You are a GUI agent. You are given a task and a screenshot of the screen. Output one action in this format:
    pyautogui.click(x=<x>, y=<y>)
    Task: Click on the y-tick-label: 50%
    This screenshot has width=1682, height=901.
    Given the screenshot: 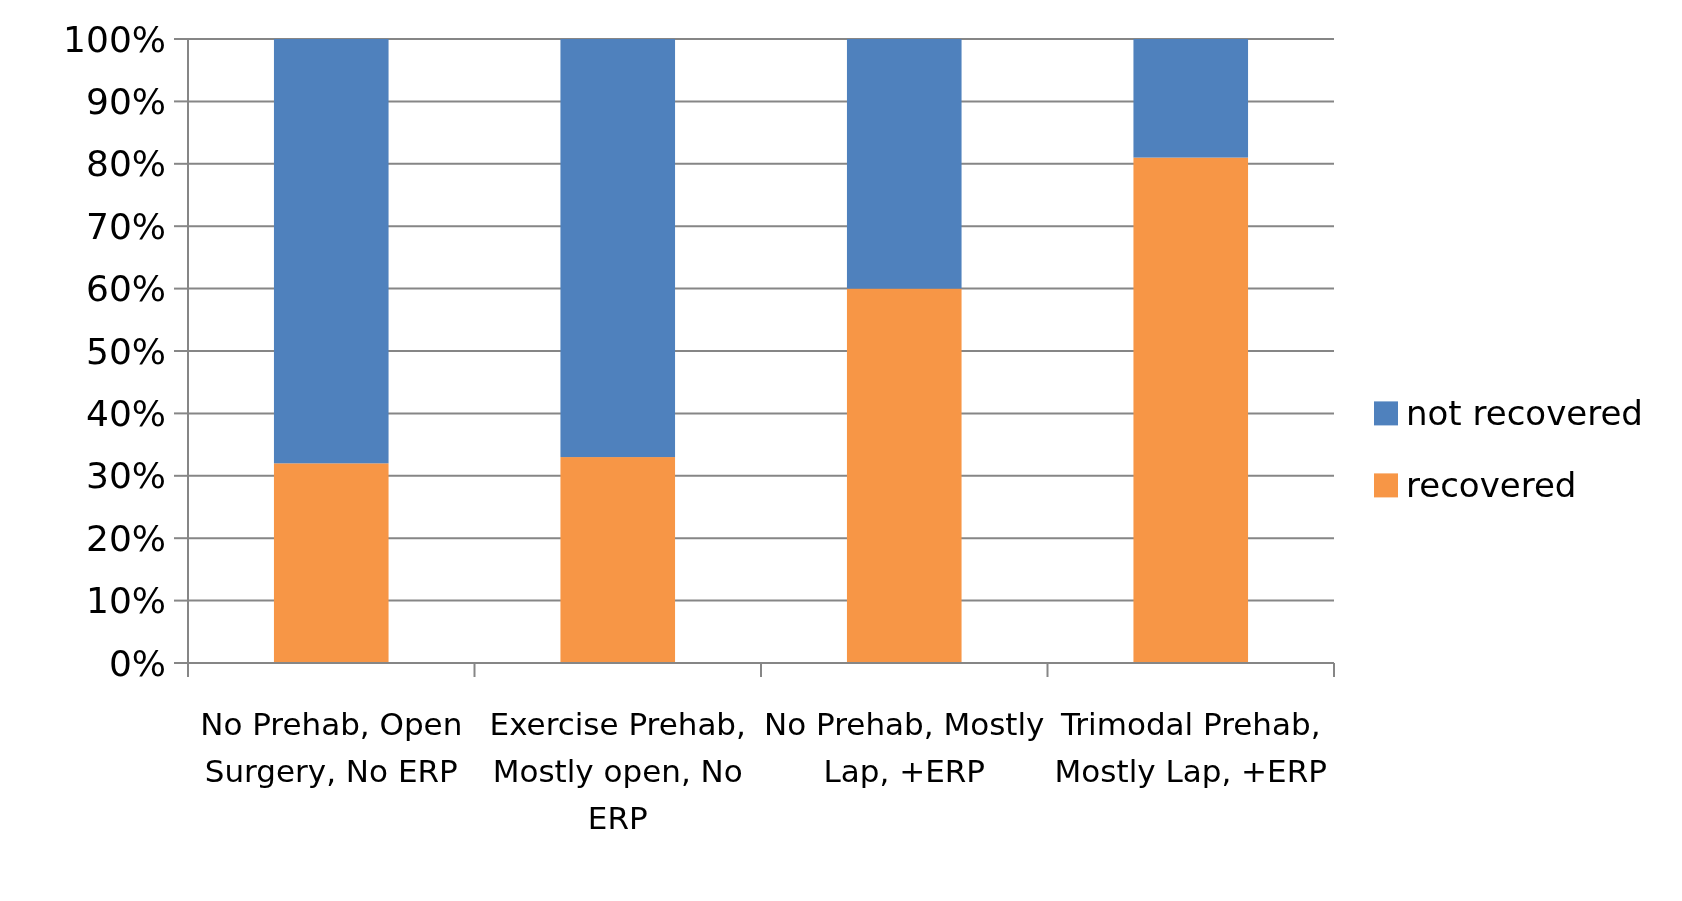 What is the action you would take?
    pyautogui.click(x=125, y=351)
    